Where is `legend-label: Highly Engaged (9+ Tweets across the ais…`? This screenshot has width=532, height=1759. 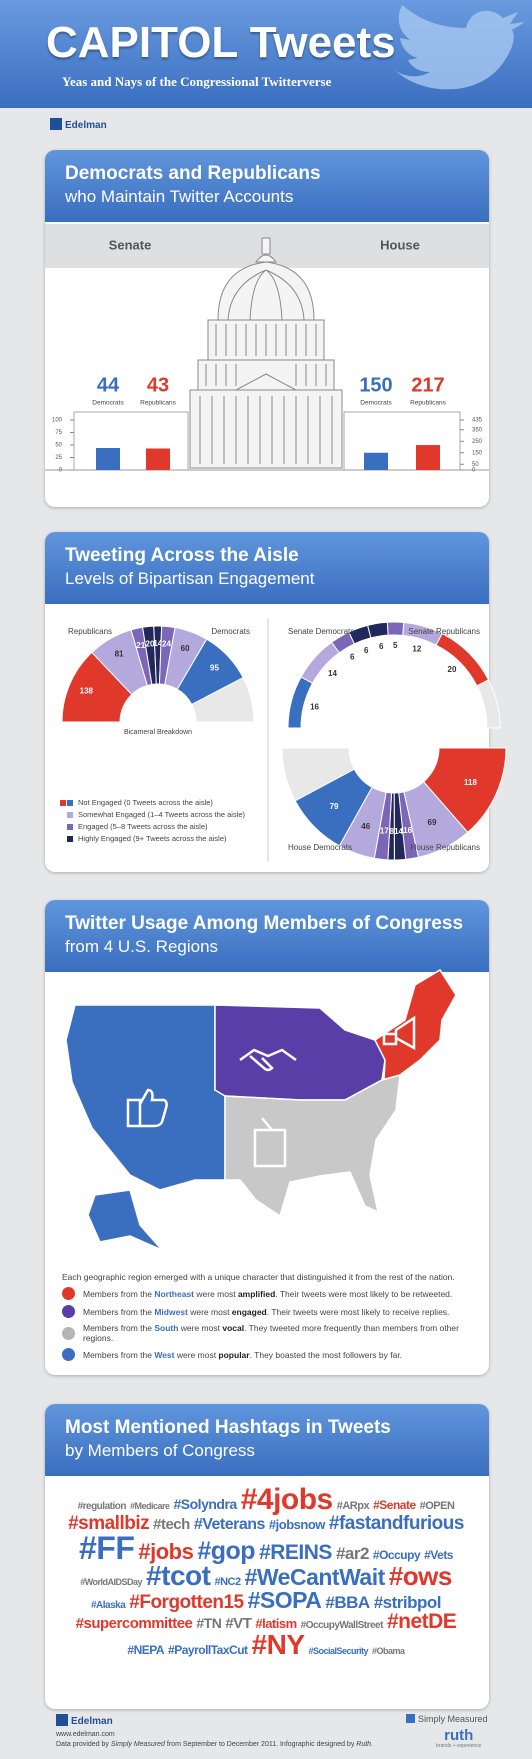 legend-label: Highly Engaged (9+ Tweets across the ais… is located at coordinates (152, 838).